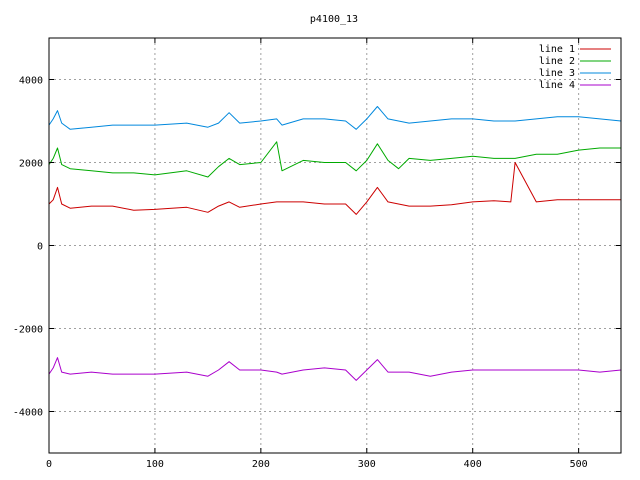 This screenshot has height=480, width=640. Describe the element at coordinates (31, 81) in the screenshot. I see `y-tick-label: 4000` at that location.